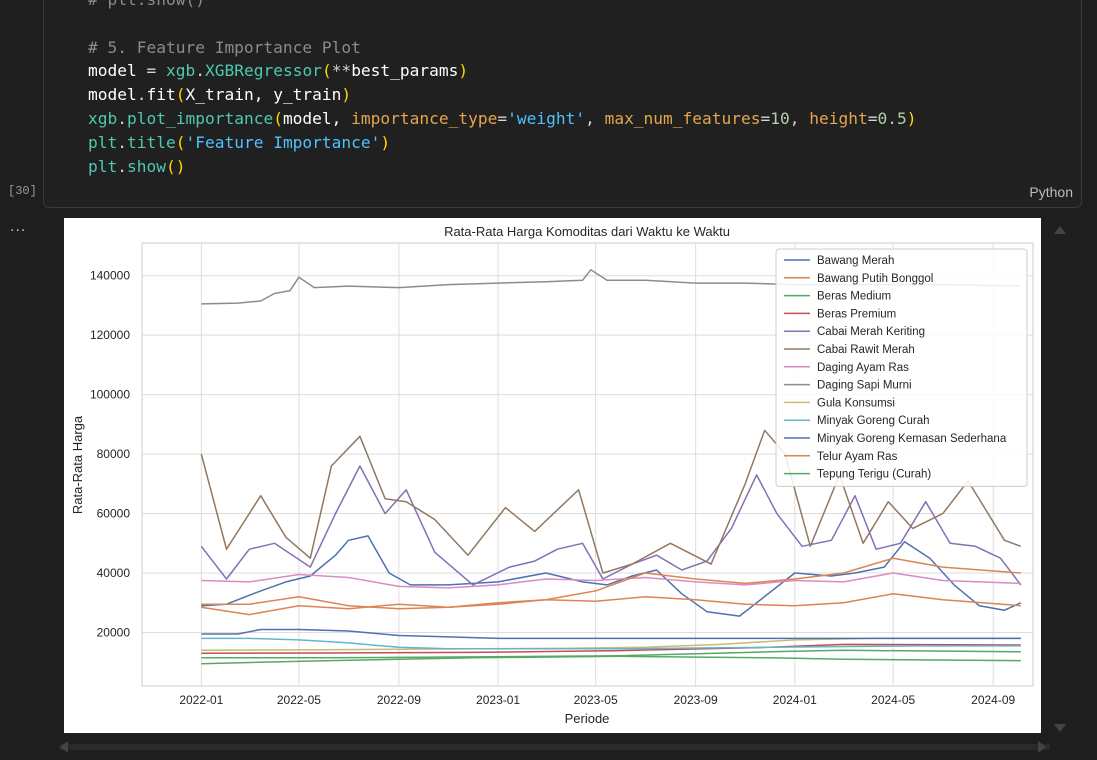 The image size is (1097, 760). Describe the element at coordinates (201, 700) in the screenshot. I see `x-tick-label: 2022-01` at that location.